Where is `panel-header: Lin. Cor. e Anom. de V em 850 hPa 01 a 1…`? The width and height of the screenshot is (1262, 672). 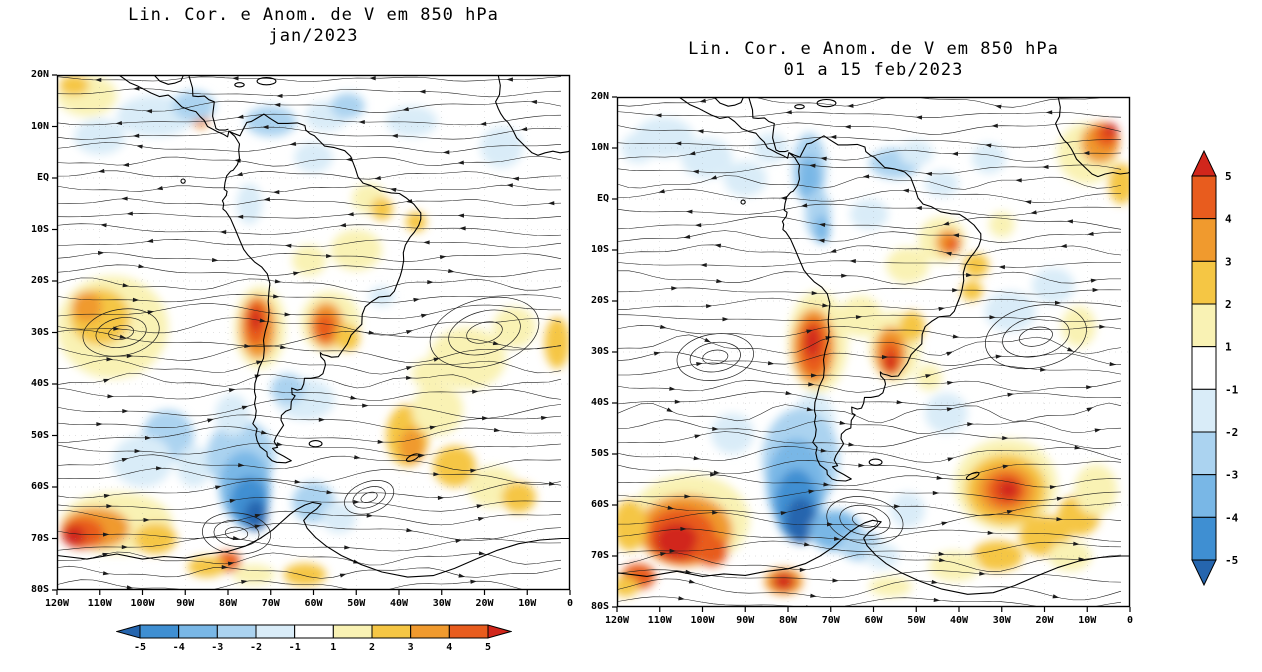 panel-header: Lin. Cor. e Anom. de V em 850 hPa 01 a 1… is located at coordinates (873, 59).